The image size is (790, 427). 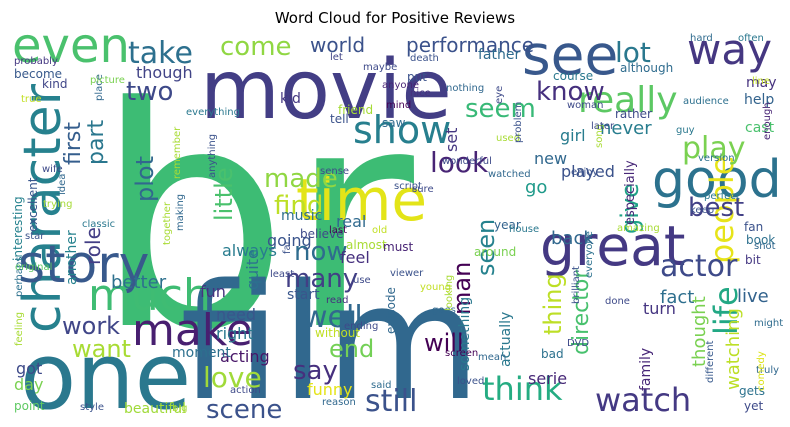 I want to click on word-186: wonderful, so click(x=467, y=161).